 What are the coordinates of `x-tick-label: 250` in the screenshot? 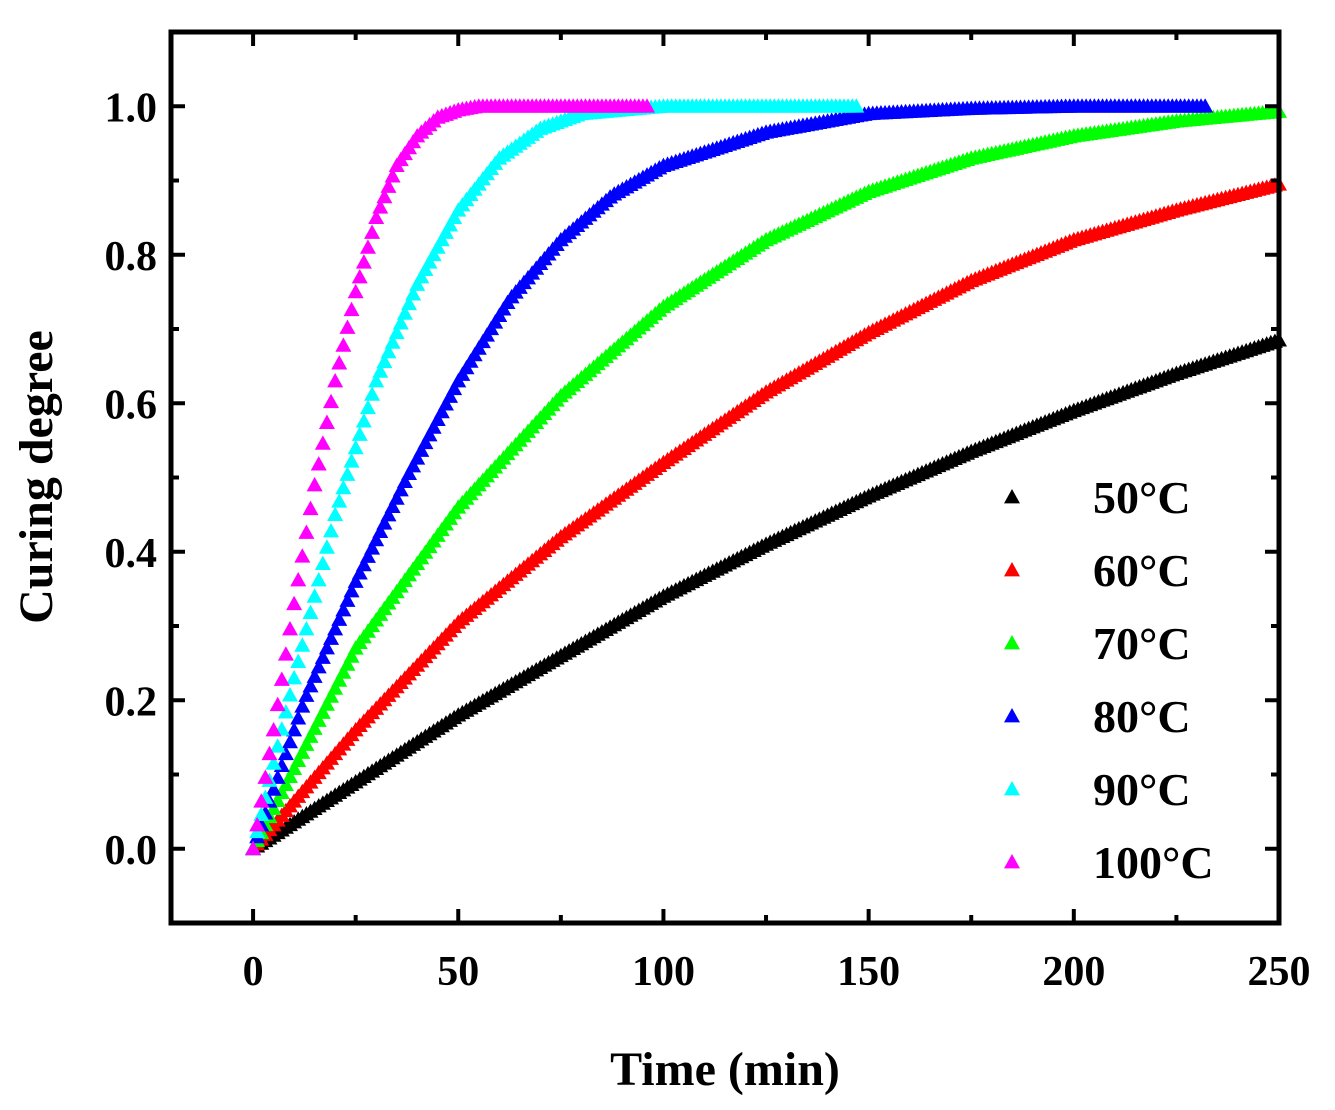 It's located at (1279, 972).